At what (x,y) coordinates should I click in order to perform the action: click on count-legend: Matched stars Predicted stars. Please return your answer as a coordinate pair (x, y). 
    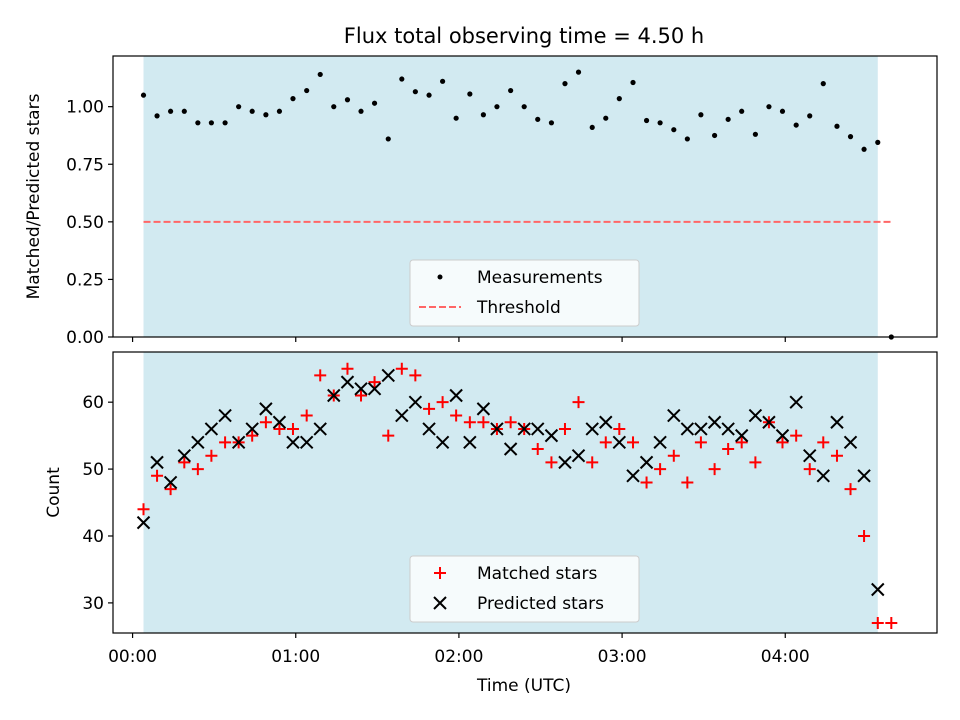
    Looking at the image, I should click on (524, 589).